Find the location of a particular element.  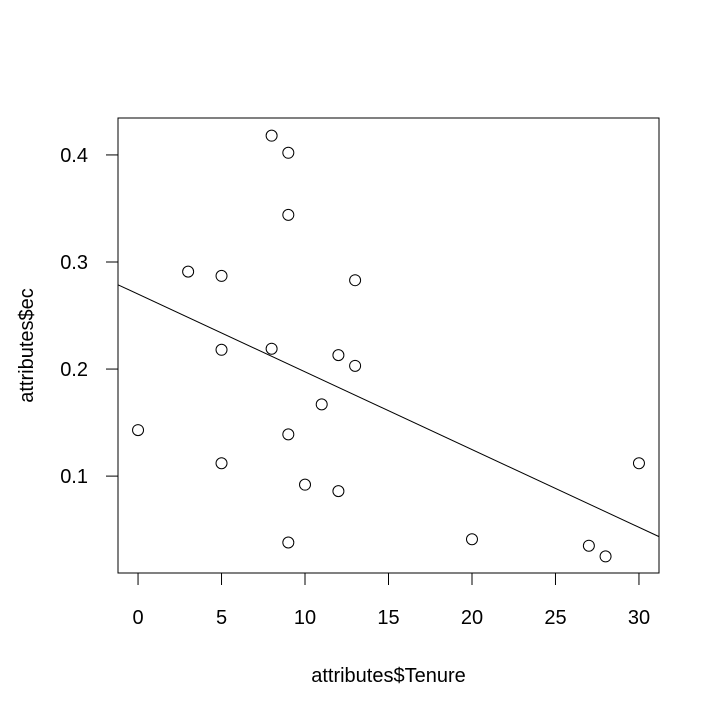

x-tick-label: 15 is located at coordinates (388, 618).